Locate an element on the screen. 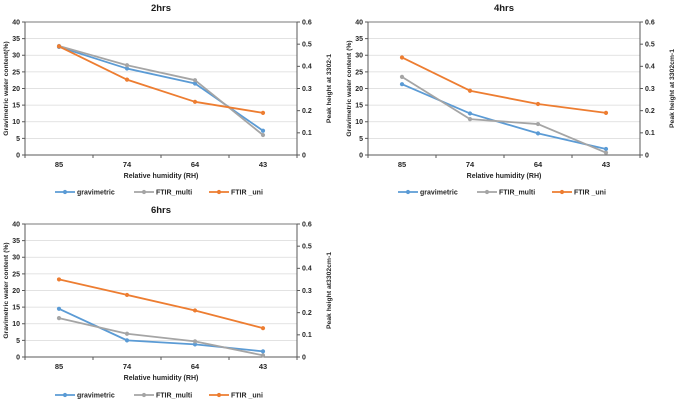 The width and height of the screenshot is (685, 405). series-line-FTIR-_uni is located at coordinates (161, 304).